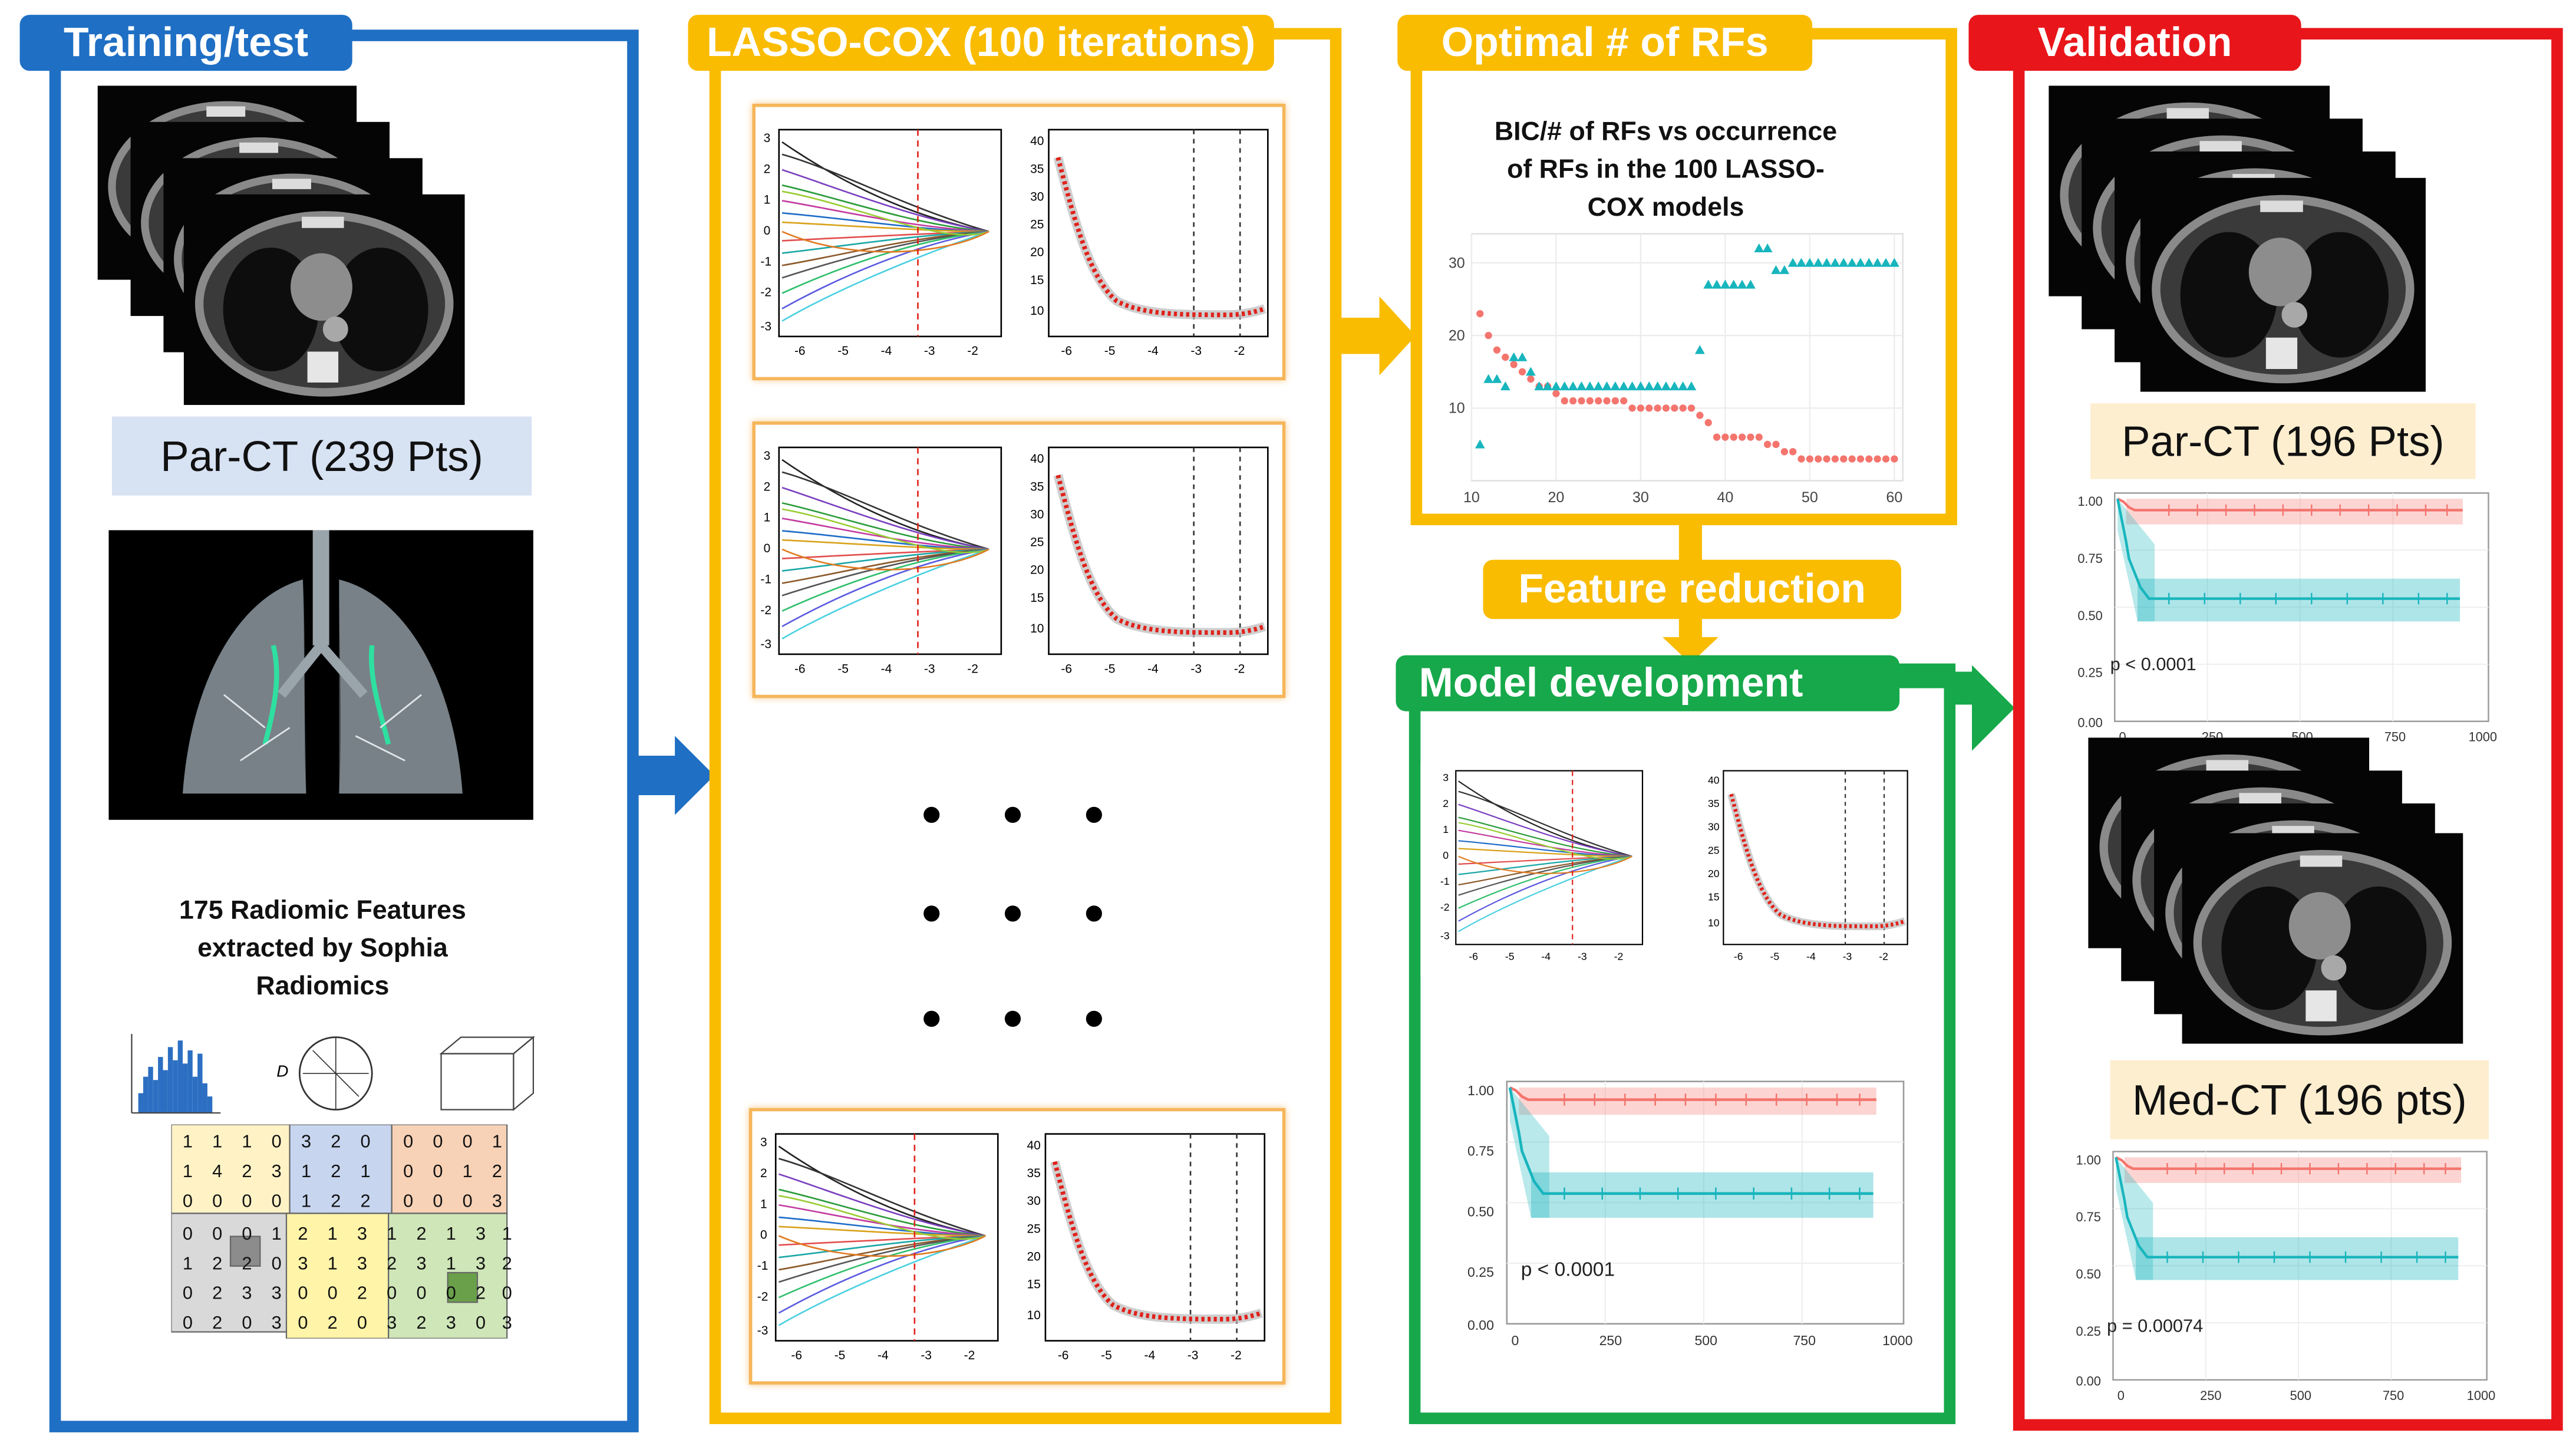  Describe the element at coordinates (1605, 43) in the screenshot. I see `optimal-panel-title: Optimal # of RFs` at that location.